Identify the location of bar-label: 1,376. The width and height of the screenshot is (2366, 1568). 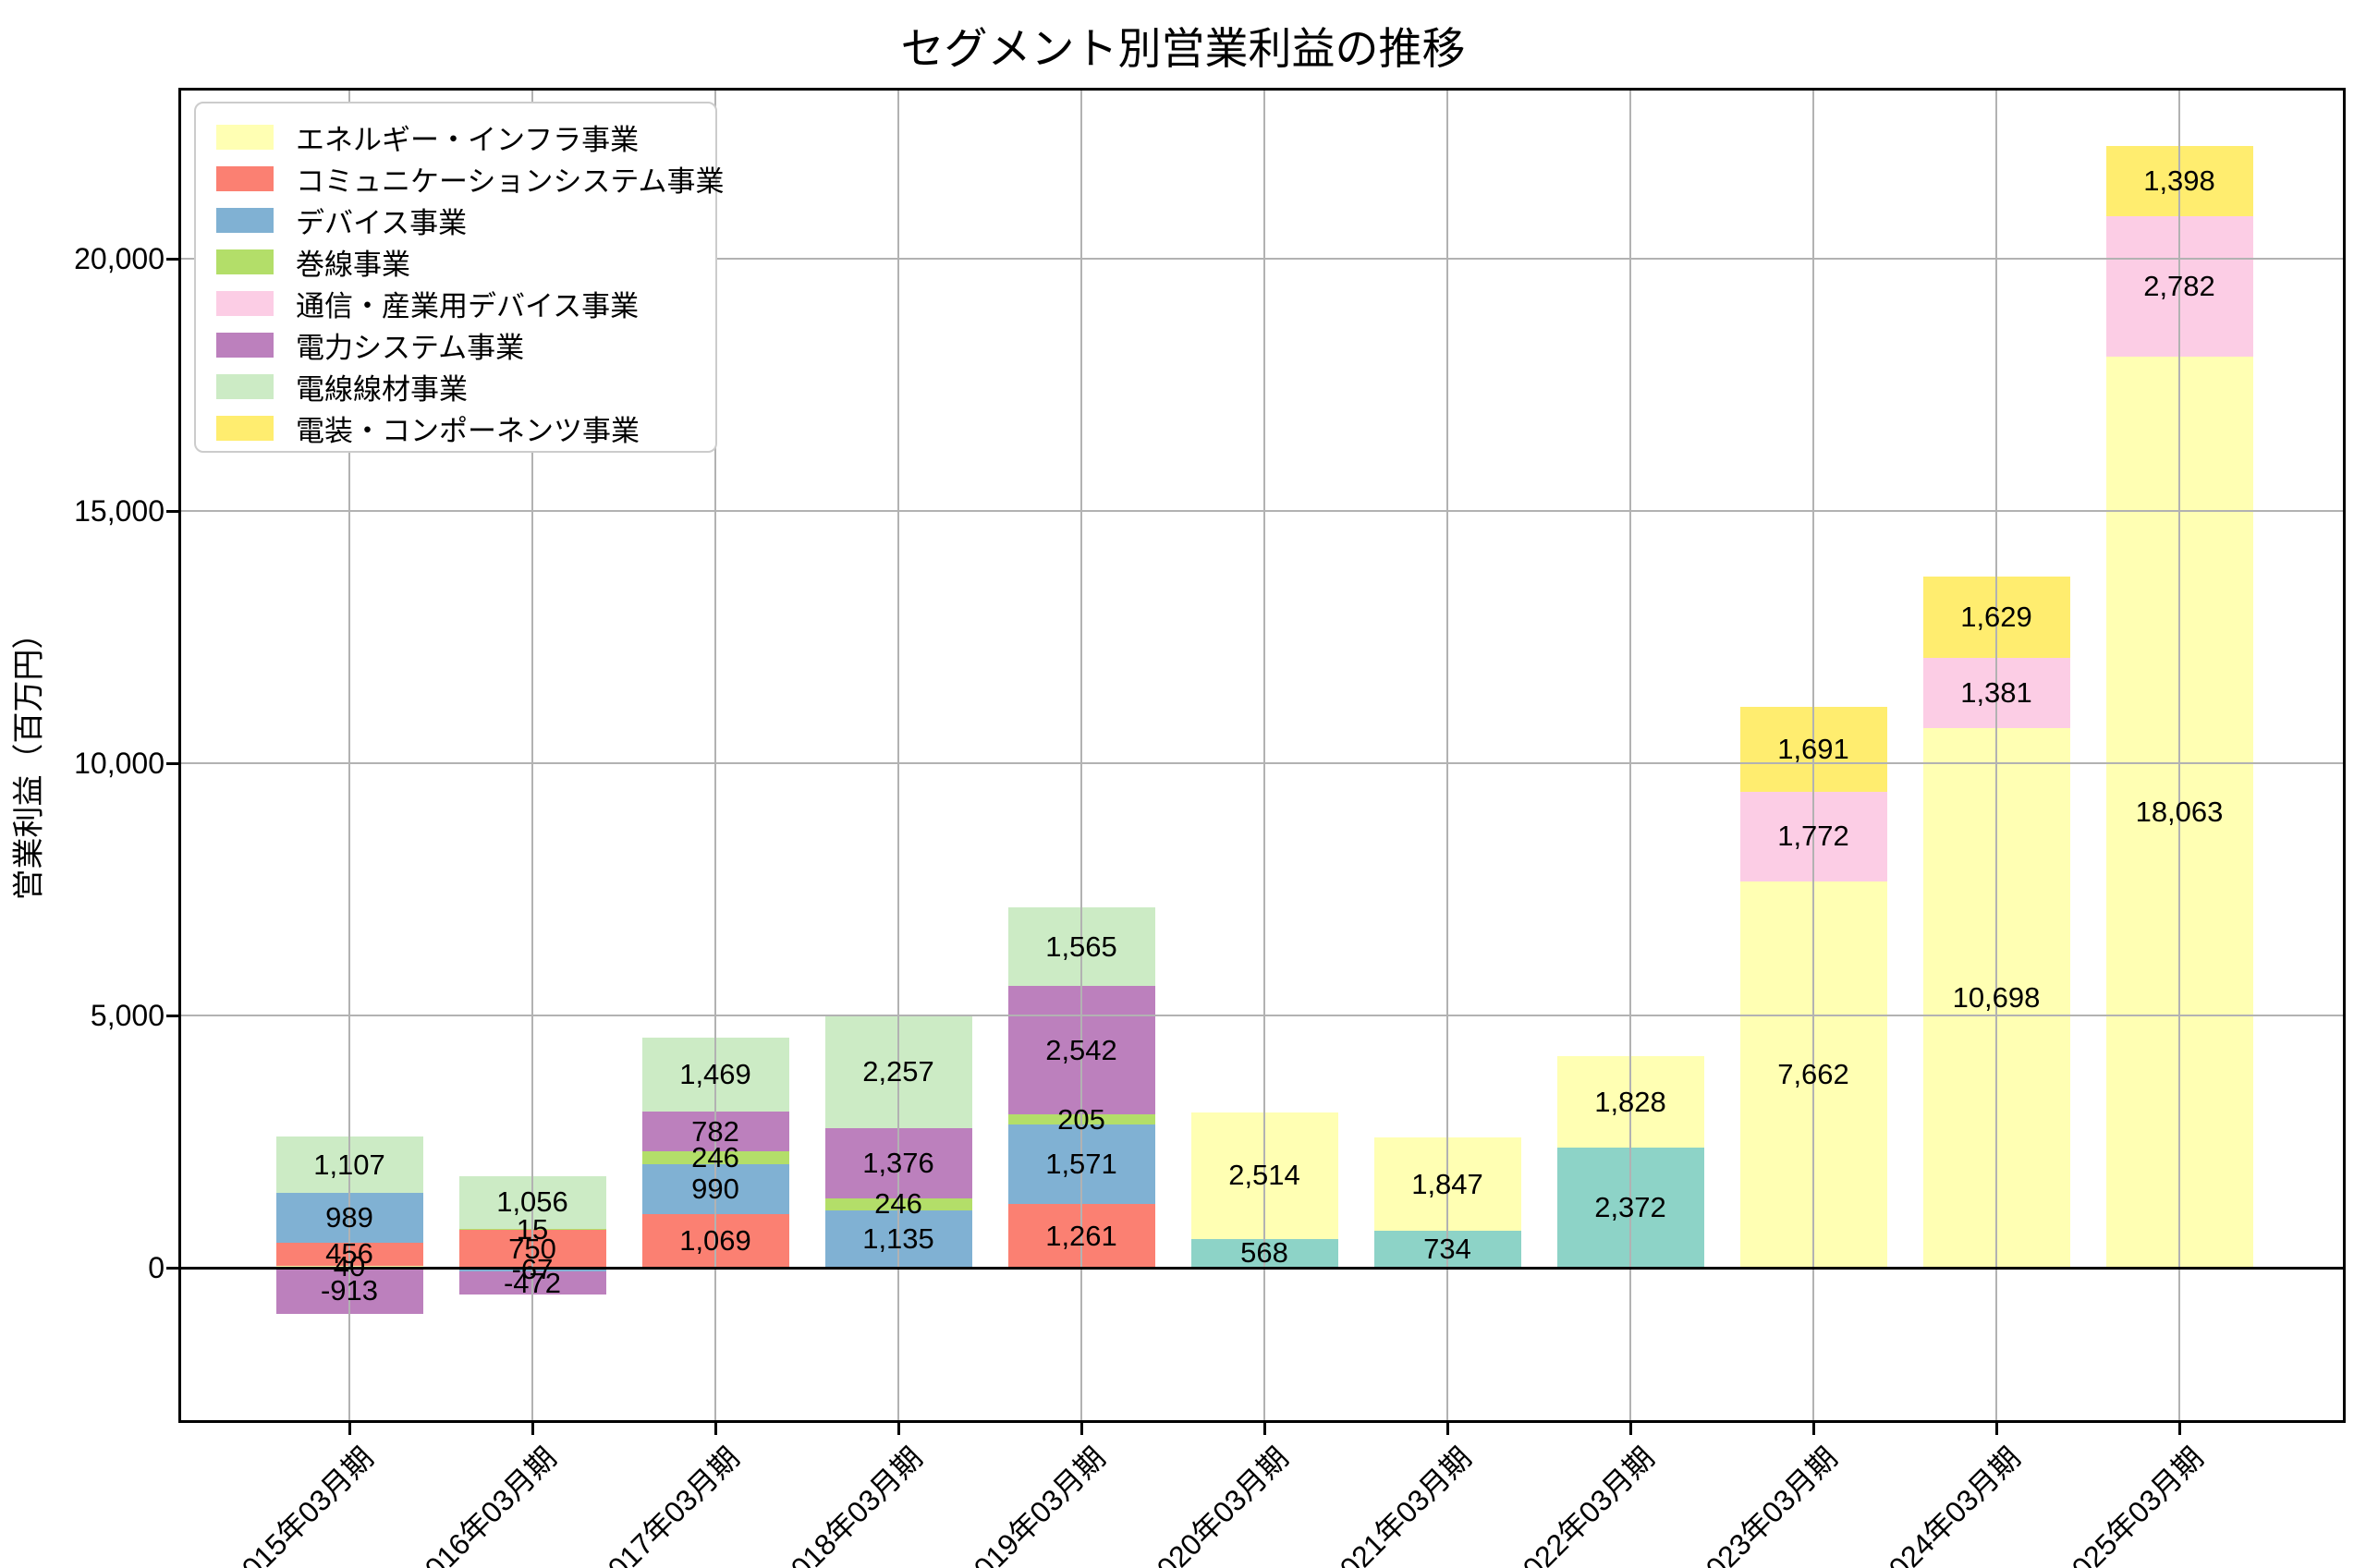
(898, 1163).